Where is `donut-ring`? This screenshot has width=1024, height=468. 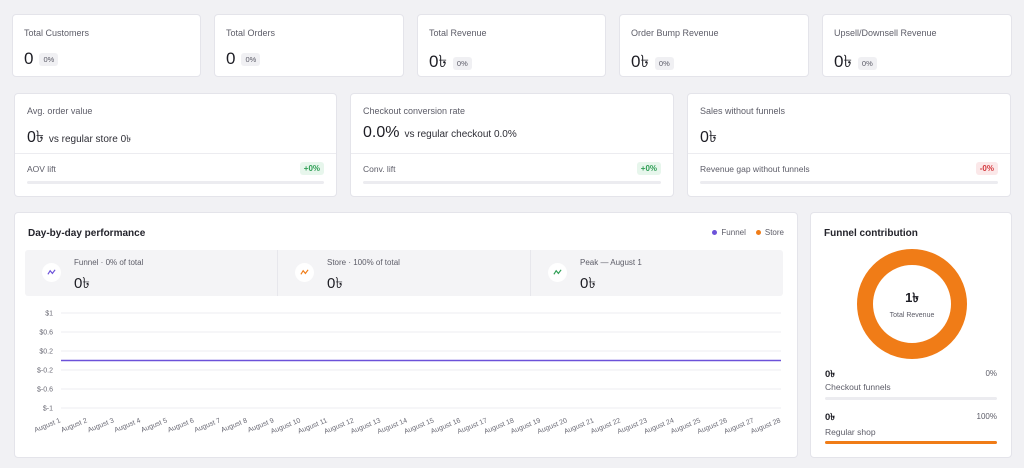 donut-ring is located at coordinates (912, 304).